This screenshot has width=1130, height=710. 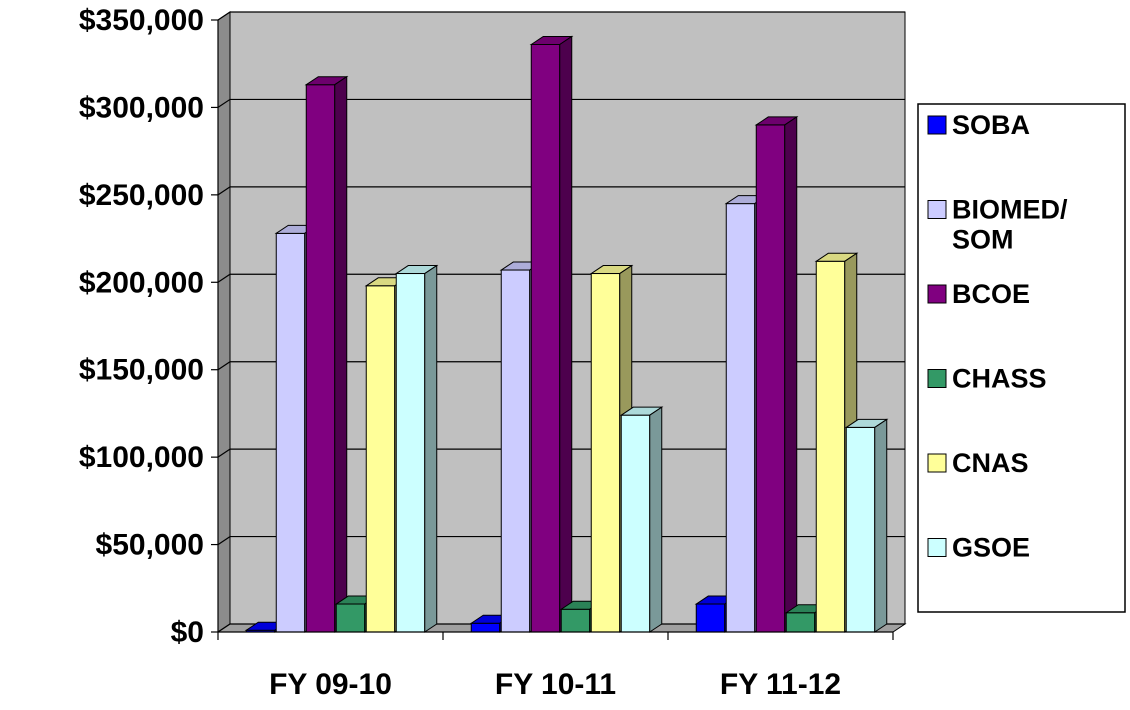 What do you see at coordinates (141, 20) in the screenshot?
I see `y-tick-label: $350,000` at bounding box center [141, 20].